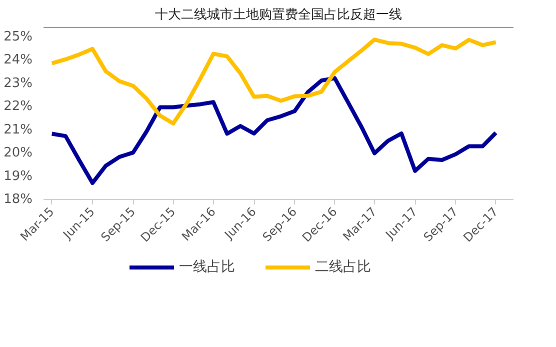 The height and width of the screenshot is (347, 556). Describe the element at coordinates (18, 130) in the screenshot. I see `y-tick-label: 21%` at that location.